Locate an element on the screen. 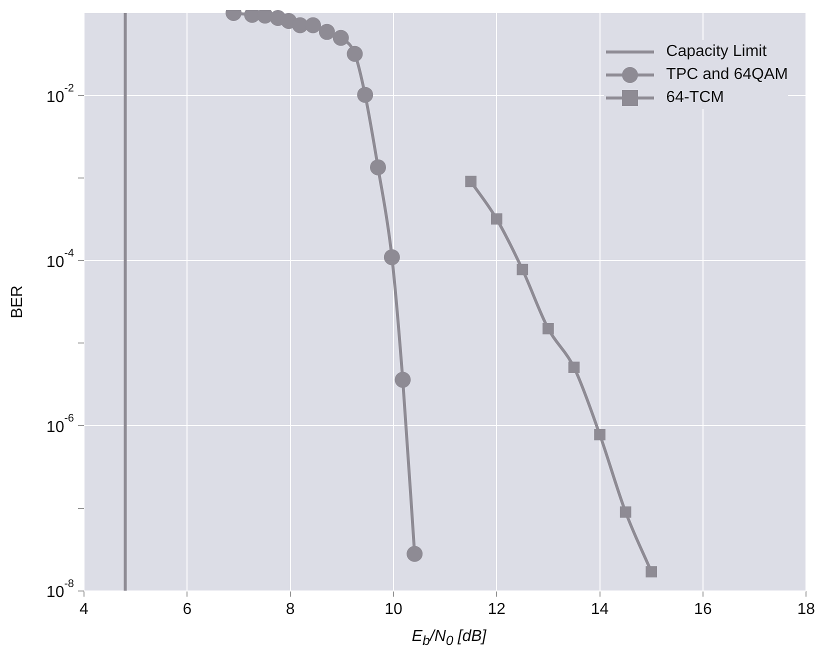 The width and height of the screenshot is (818, 662). x-tick-label: 10 is located at coordinates (393, 609).